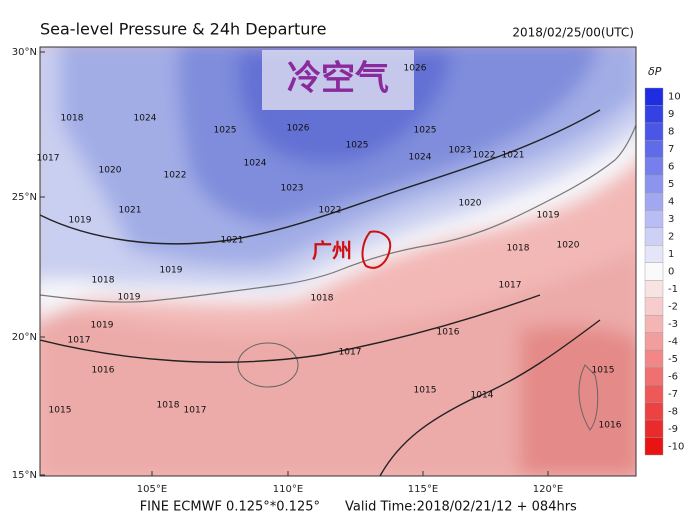  Describe the element at coordinates (676, 446) in the screenshot. I see `colorbar-label: -10` at that location.